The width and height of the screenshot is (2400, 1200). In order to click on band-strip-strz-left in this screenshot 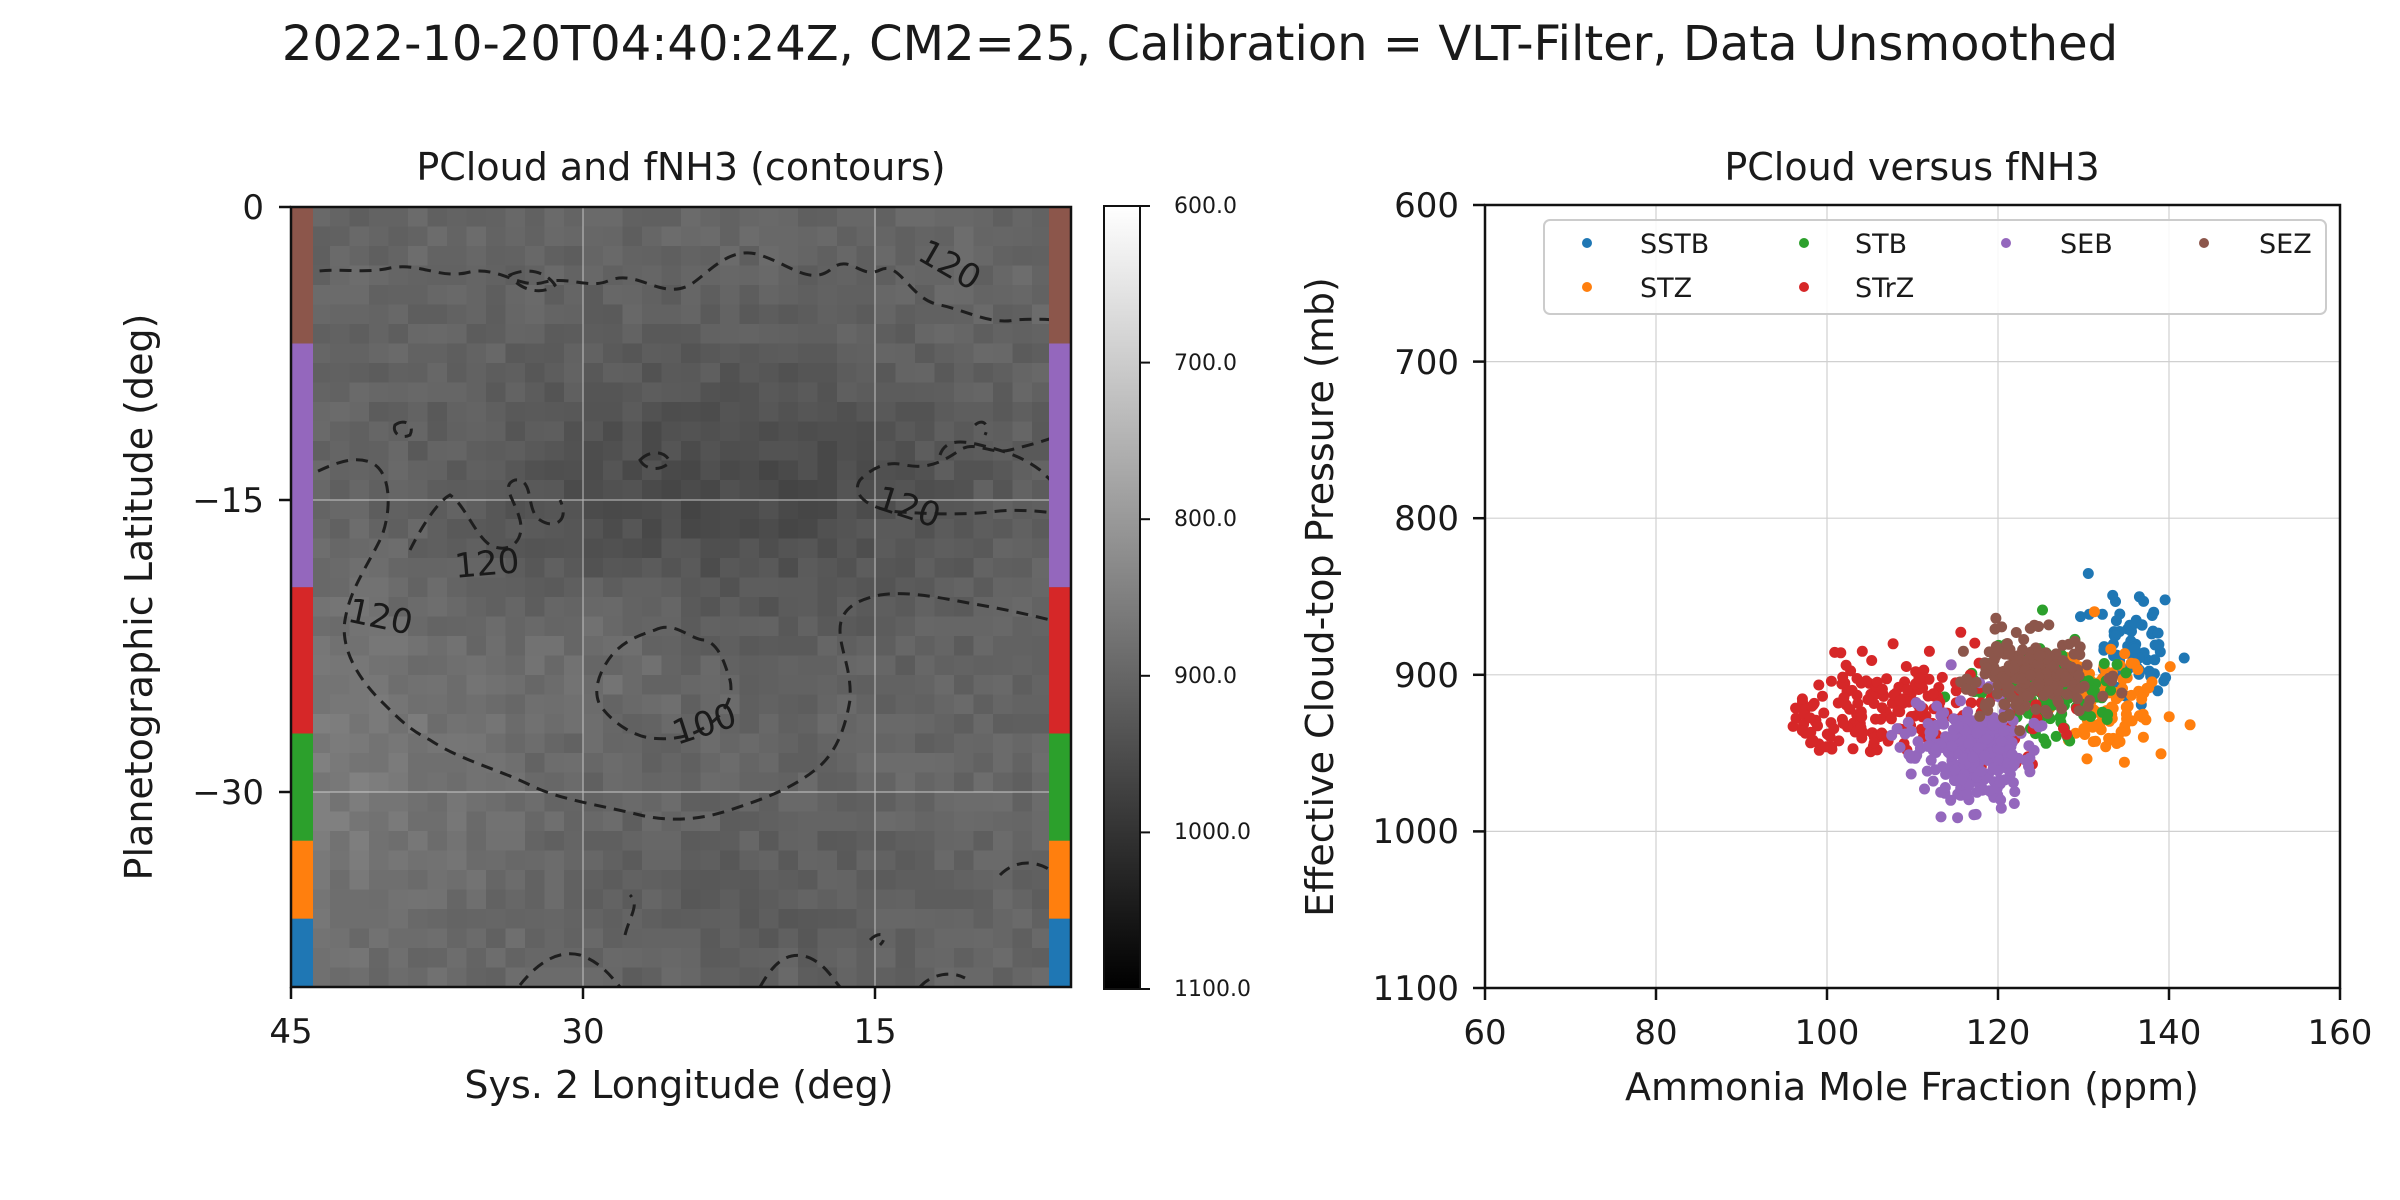, I will do `click(302, 660)`.